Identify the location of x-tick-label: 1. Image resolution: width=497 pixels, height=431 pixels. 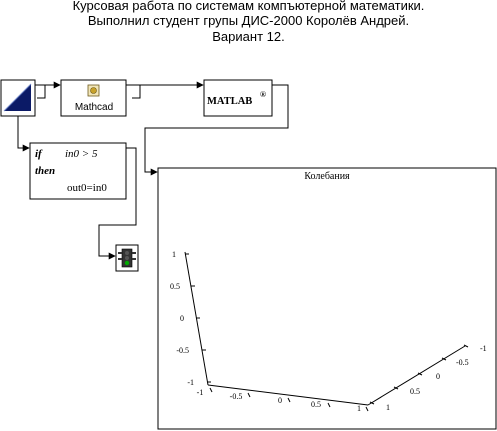
(359, 408).